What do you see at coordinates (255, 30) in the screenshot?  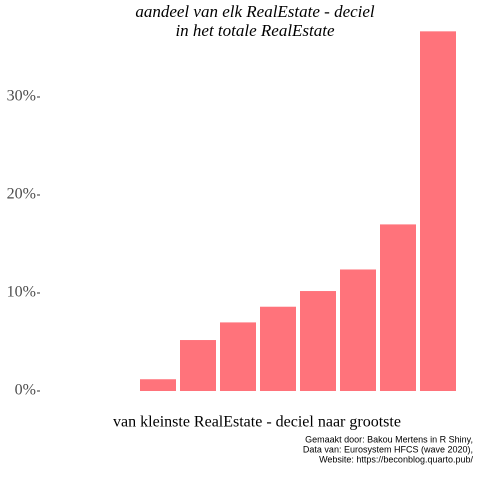 I see `chart-title: in het totale RealEstate` at bounding box center [255, 30].